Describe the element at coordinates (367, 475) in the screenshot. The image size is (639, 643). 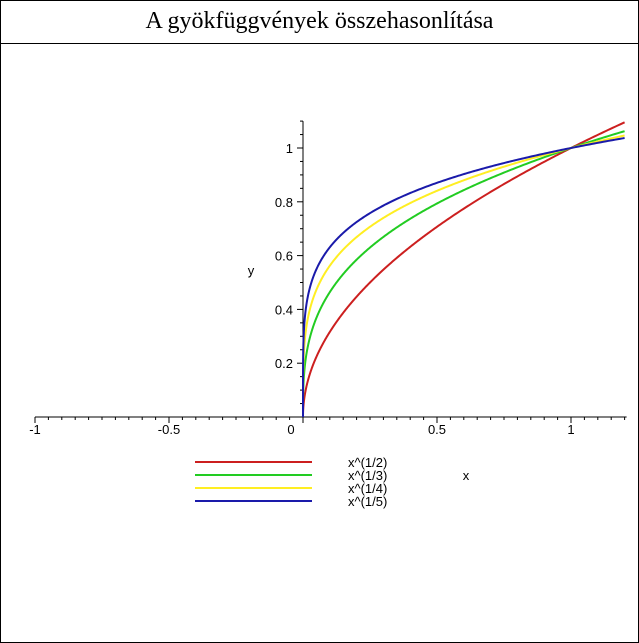
I see `legend-label-2: x^(1/3)` at that location.